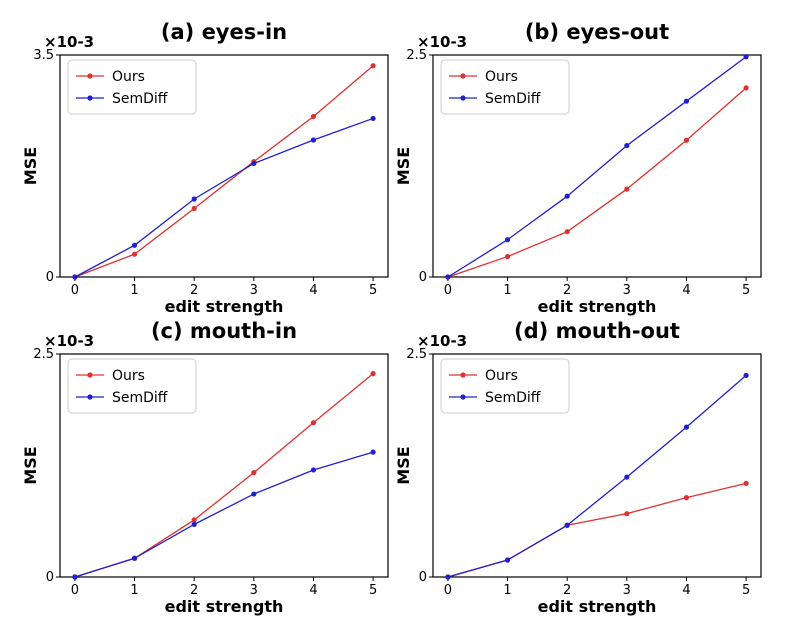 Image resolution: width=790 pixels, height=641 pixels. What do you see at coordinates (507, 290) in the screenshot?
I see `chart-b-x-tick-label: 1` at bounding box center [507, 290].